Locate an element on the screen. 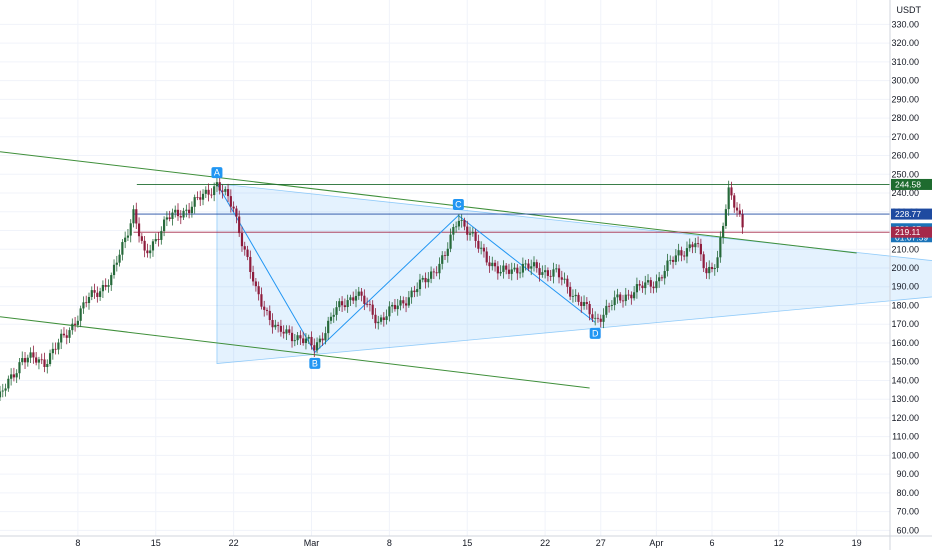  y-tick-label: 80.00 is located at coordinates (907, 493).